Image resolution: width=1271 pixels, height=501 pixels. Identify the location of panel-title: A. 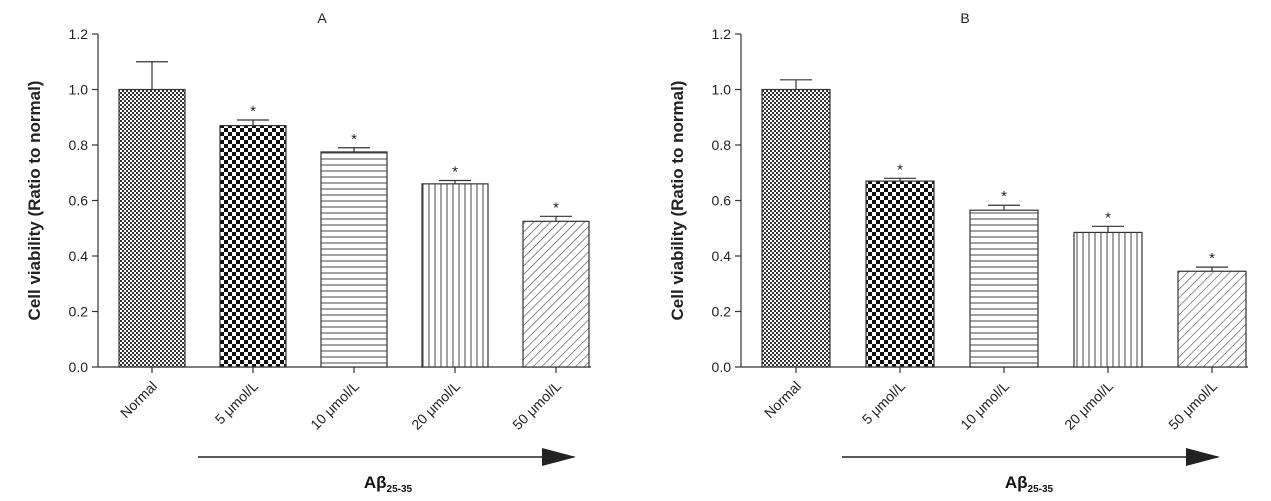
(322, 18).